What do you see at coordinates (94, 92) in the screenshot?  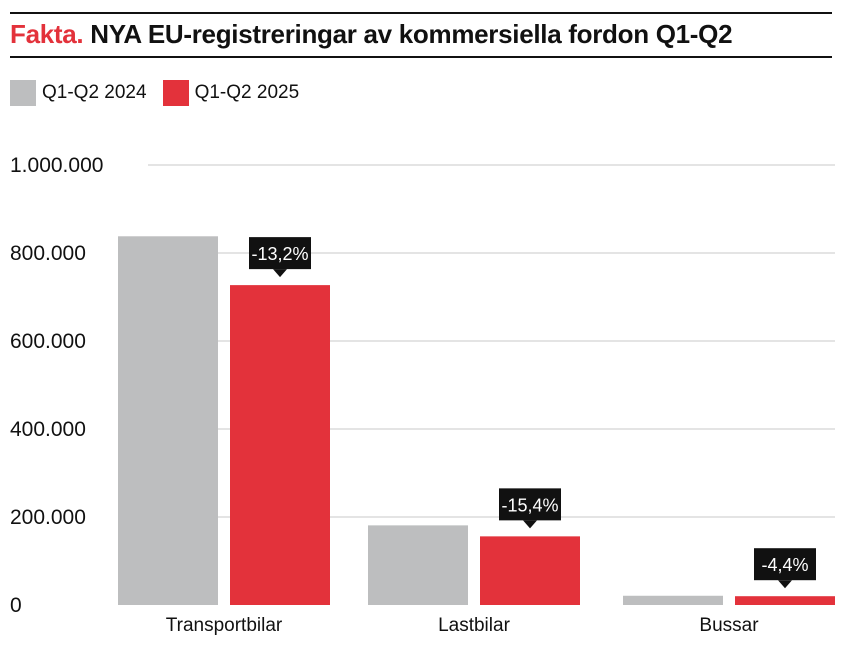 I see `legend-label-2024: Q1-Q2 2024` at bounding box center [94, 92].